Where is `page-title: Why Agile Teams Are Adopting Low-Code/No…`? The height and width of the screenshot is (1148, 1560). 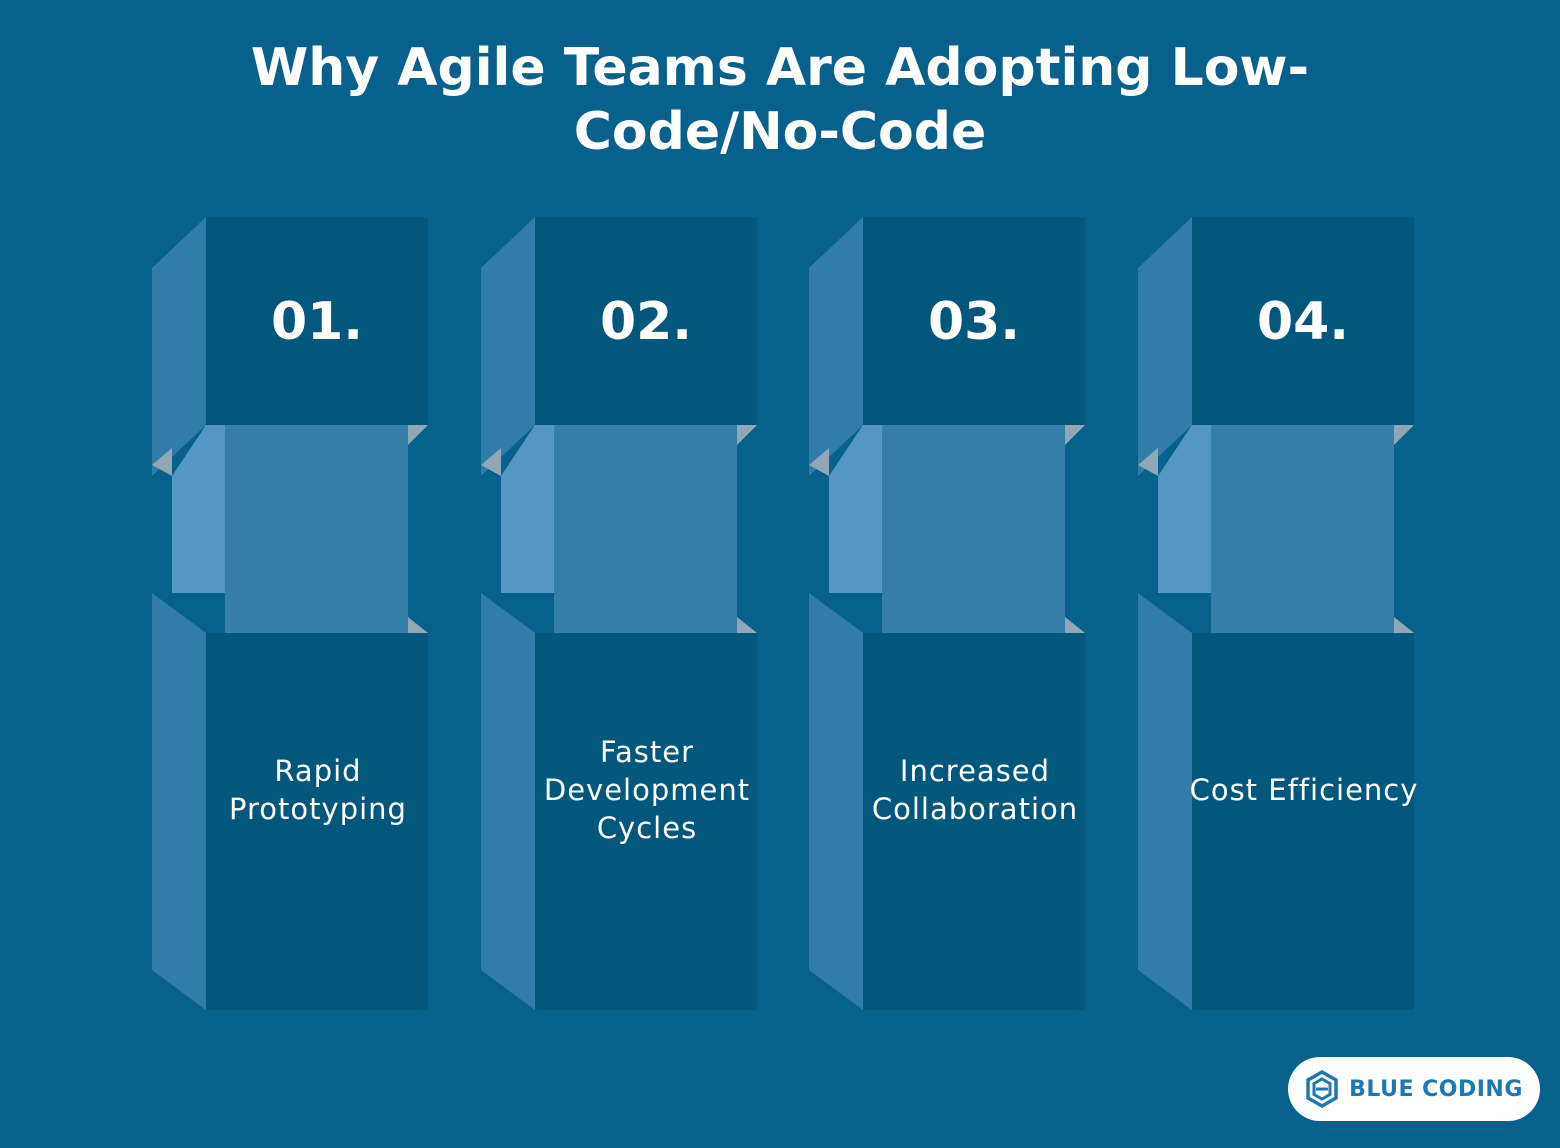 page-title: Why Agile Teams Are Adopting Low-Code/No… is located at coordinates (780, 100).